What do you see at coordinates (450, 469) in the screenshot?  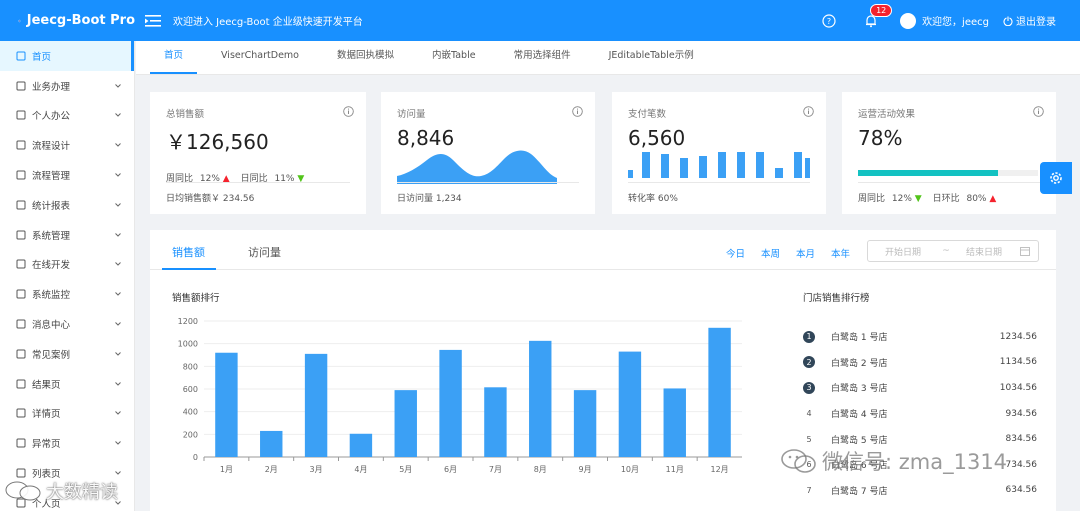 I see `x-tick-label: 6月` at bounding box center [450, 469].